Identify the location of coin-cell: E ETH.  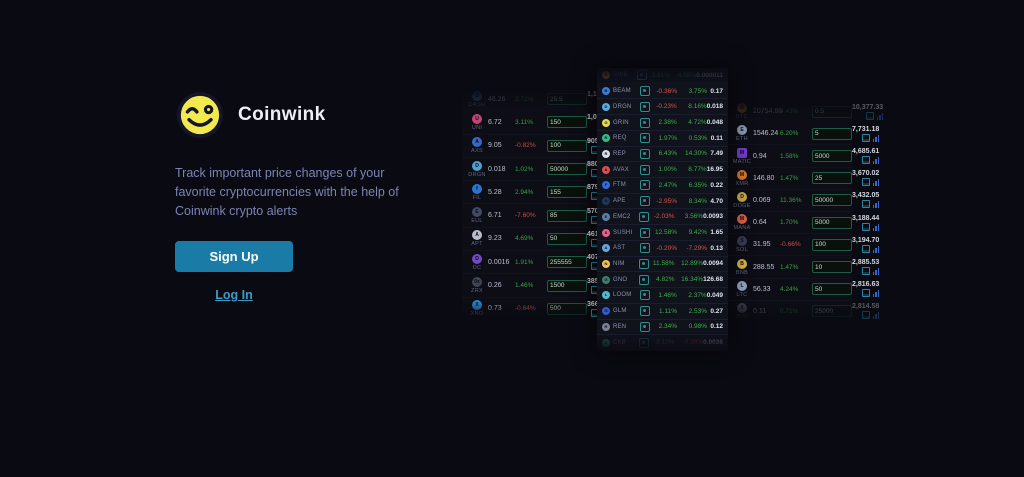
(742, 133).